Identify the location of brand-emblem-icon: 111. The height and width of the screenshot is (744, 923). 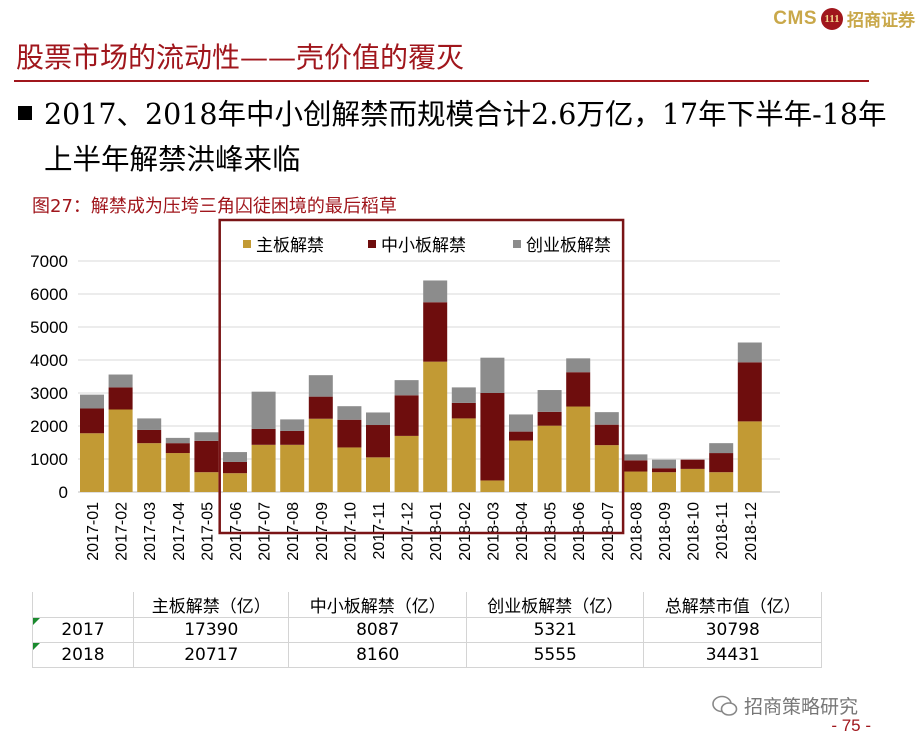
(832, 18).